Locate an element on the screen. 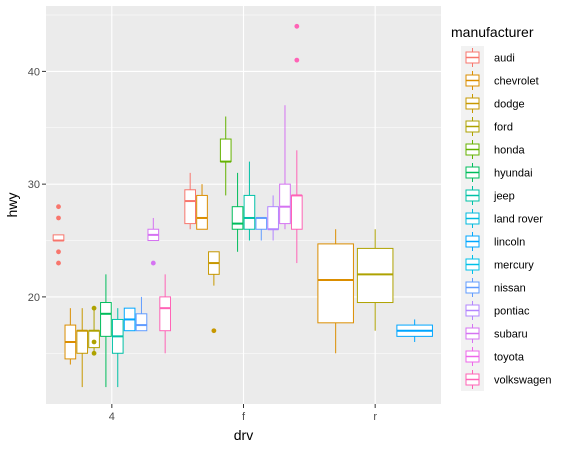 This screenshot has height=450, width=574. legend-label: nissan is located at coordinates (510, 289).